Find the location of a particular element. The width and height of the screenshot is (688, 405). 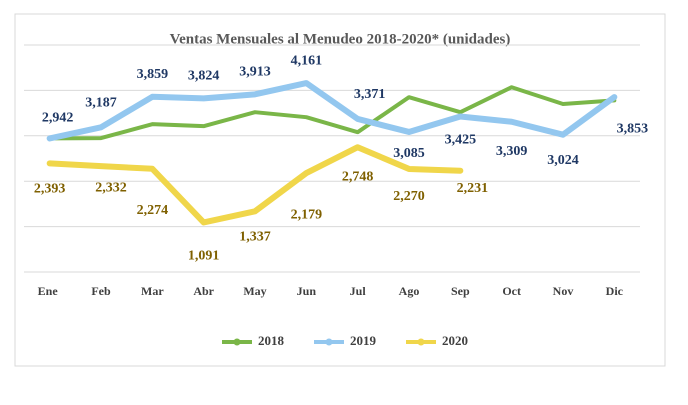

x-tick-label: Dic is located at coordinates (615, 291).